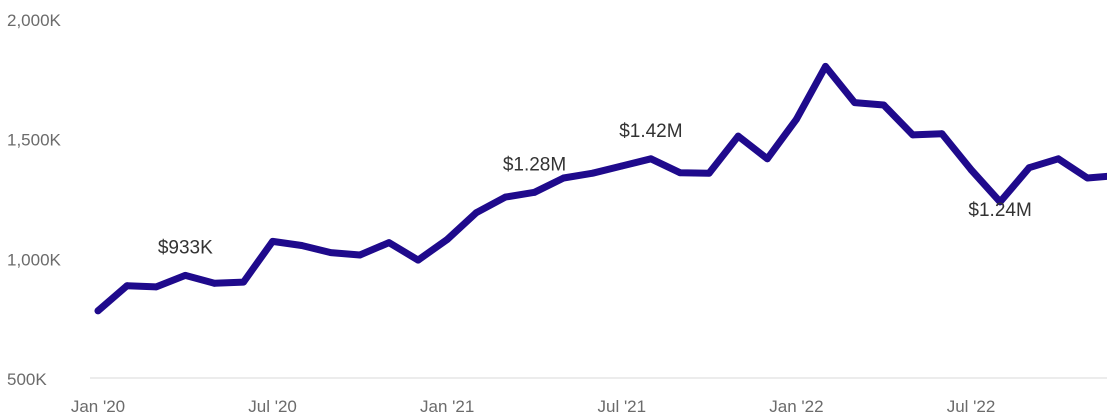 Image resolution: width=1107 pixels, height=415 pixels. Describe the element at coordinates (621, 406) in the screenshot. I see `x-tick-label: Jul '21` at that location.